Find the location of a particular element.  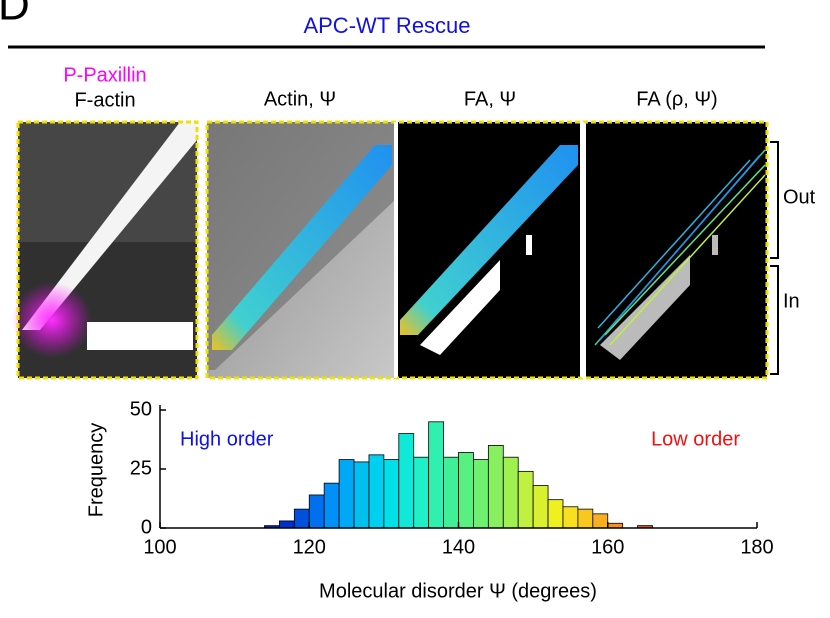

image-border is located at coordinates (107, 250).